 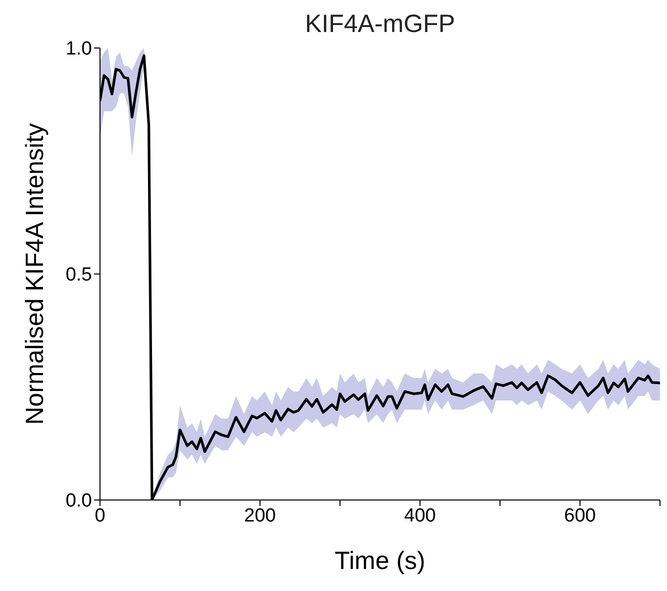 What do you see at coordinates (260, 515) in the screenshot?
I see `x-tick-label: 200` at bounding box center [260, 515].